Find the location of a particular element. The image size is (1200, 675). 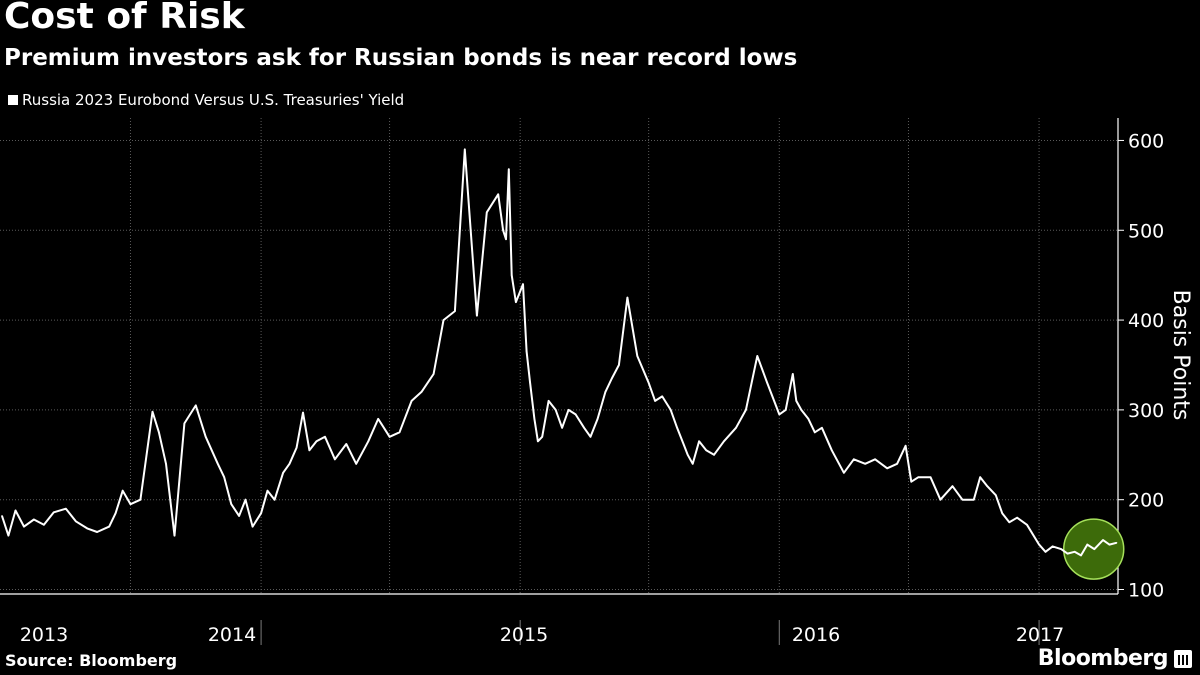

legend-swatch is located at coordinates (13, 100).